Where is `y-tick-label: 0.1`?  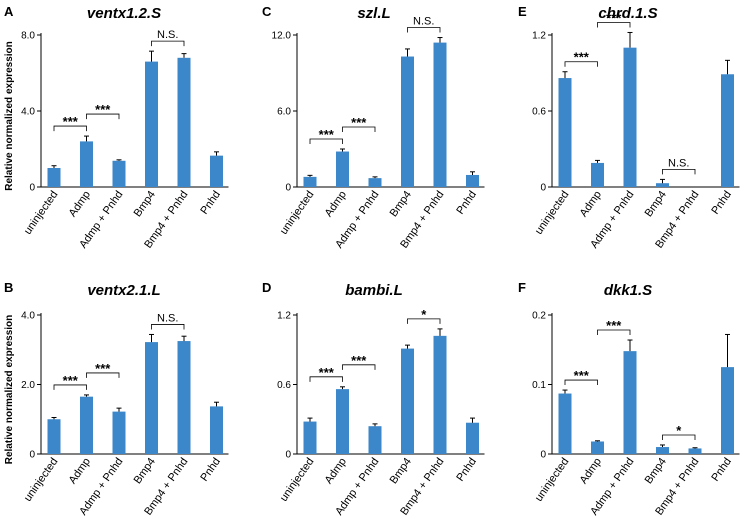
y-tick-label: 0.1 is located at coordinates (539, 385).